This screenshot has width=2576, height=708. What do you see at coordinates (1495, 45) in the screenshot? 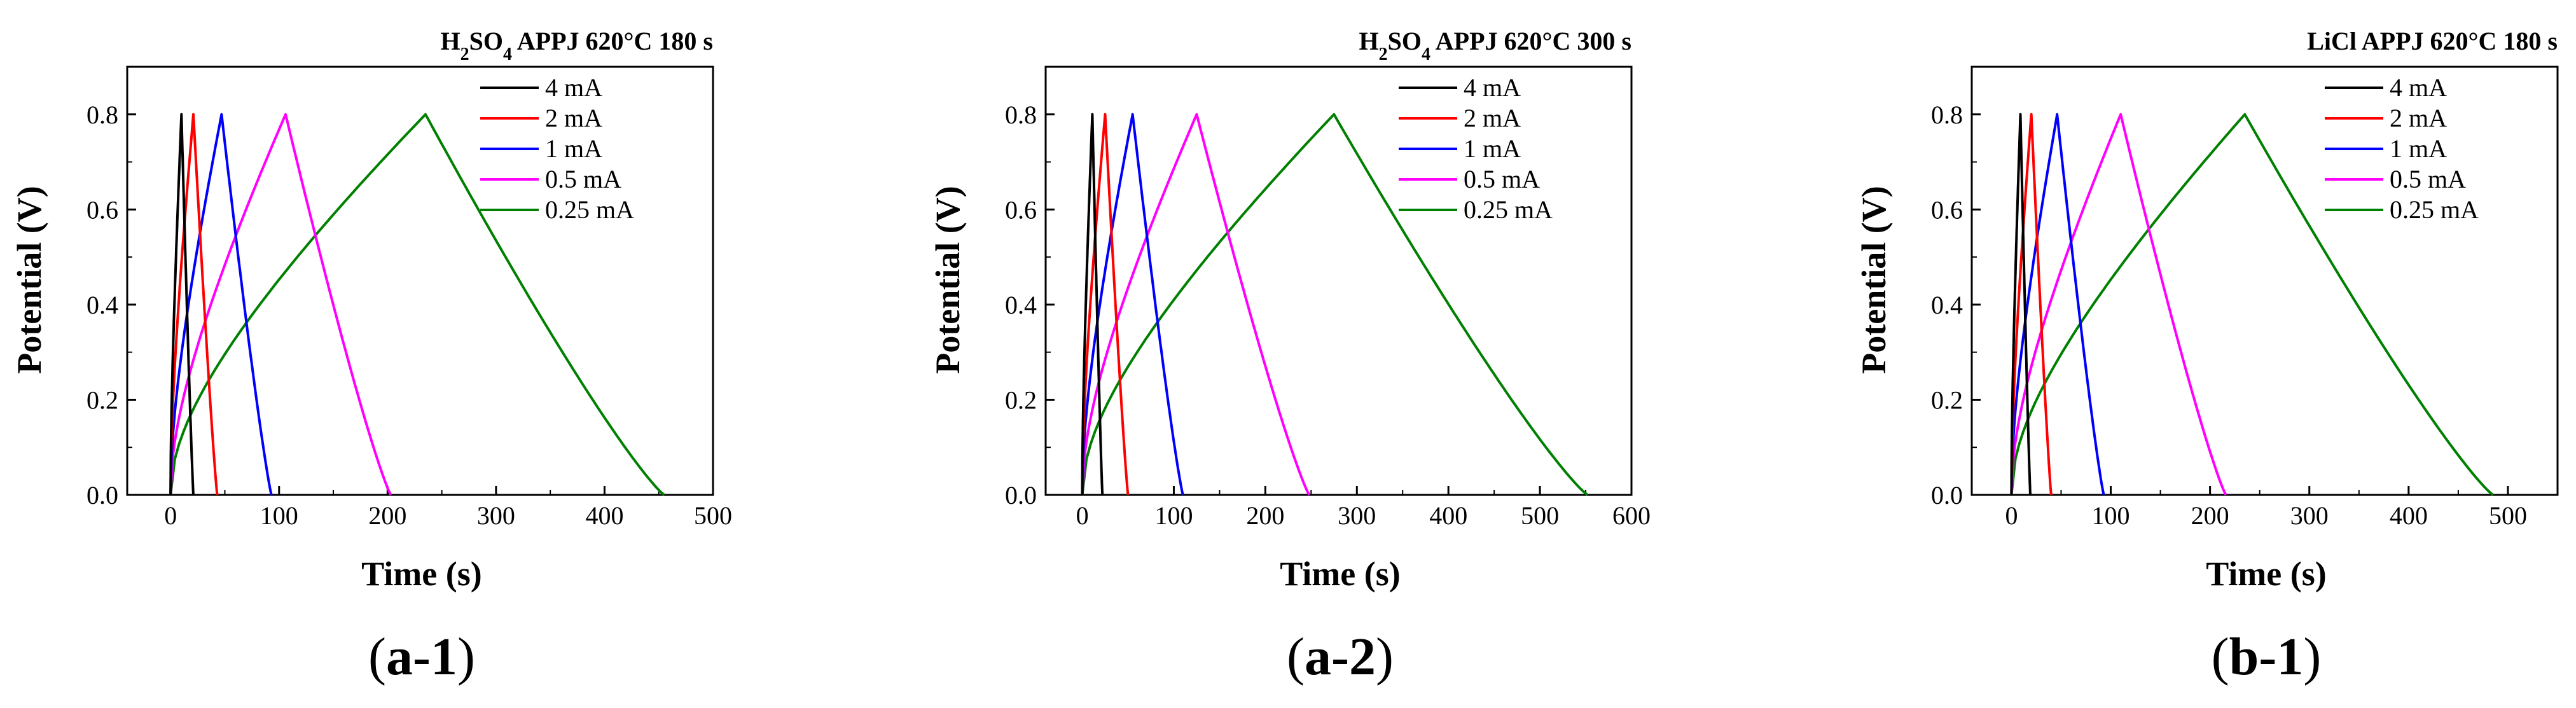
I see `chart-title-a2: H2SO4 APPJ 620°C 300 s` at bounding box center [1495, 45].